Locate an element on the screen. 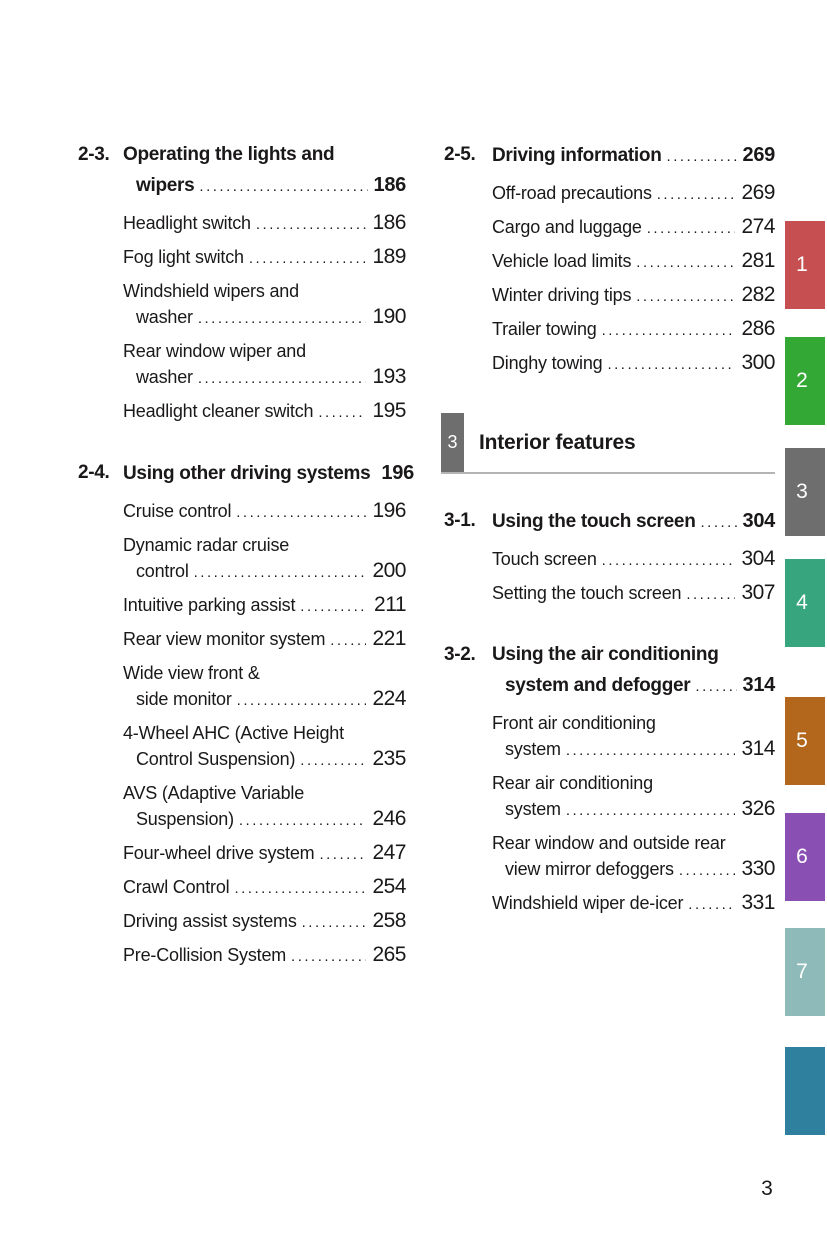 The height and width of the screenshot is (1241, 827). chapter-tab: 2 is located at coordinates (805, 381).